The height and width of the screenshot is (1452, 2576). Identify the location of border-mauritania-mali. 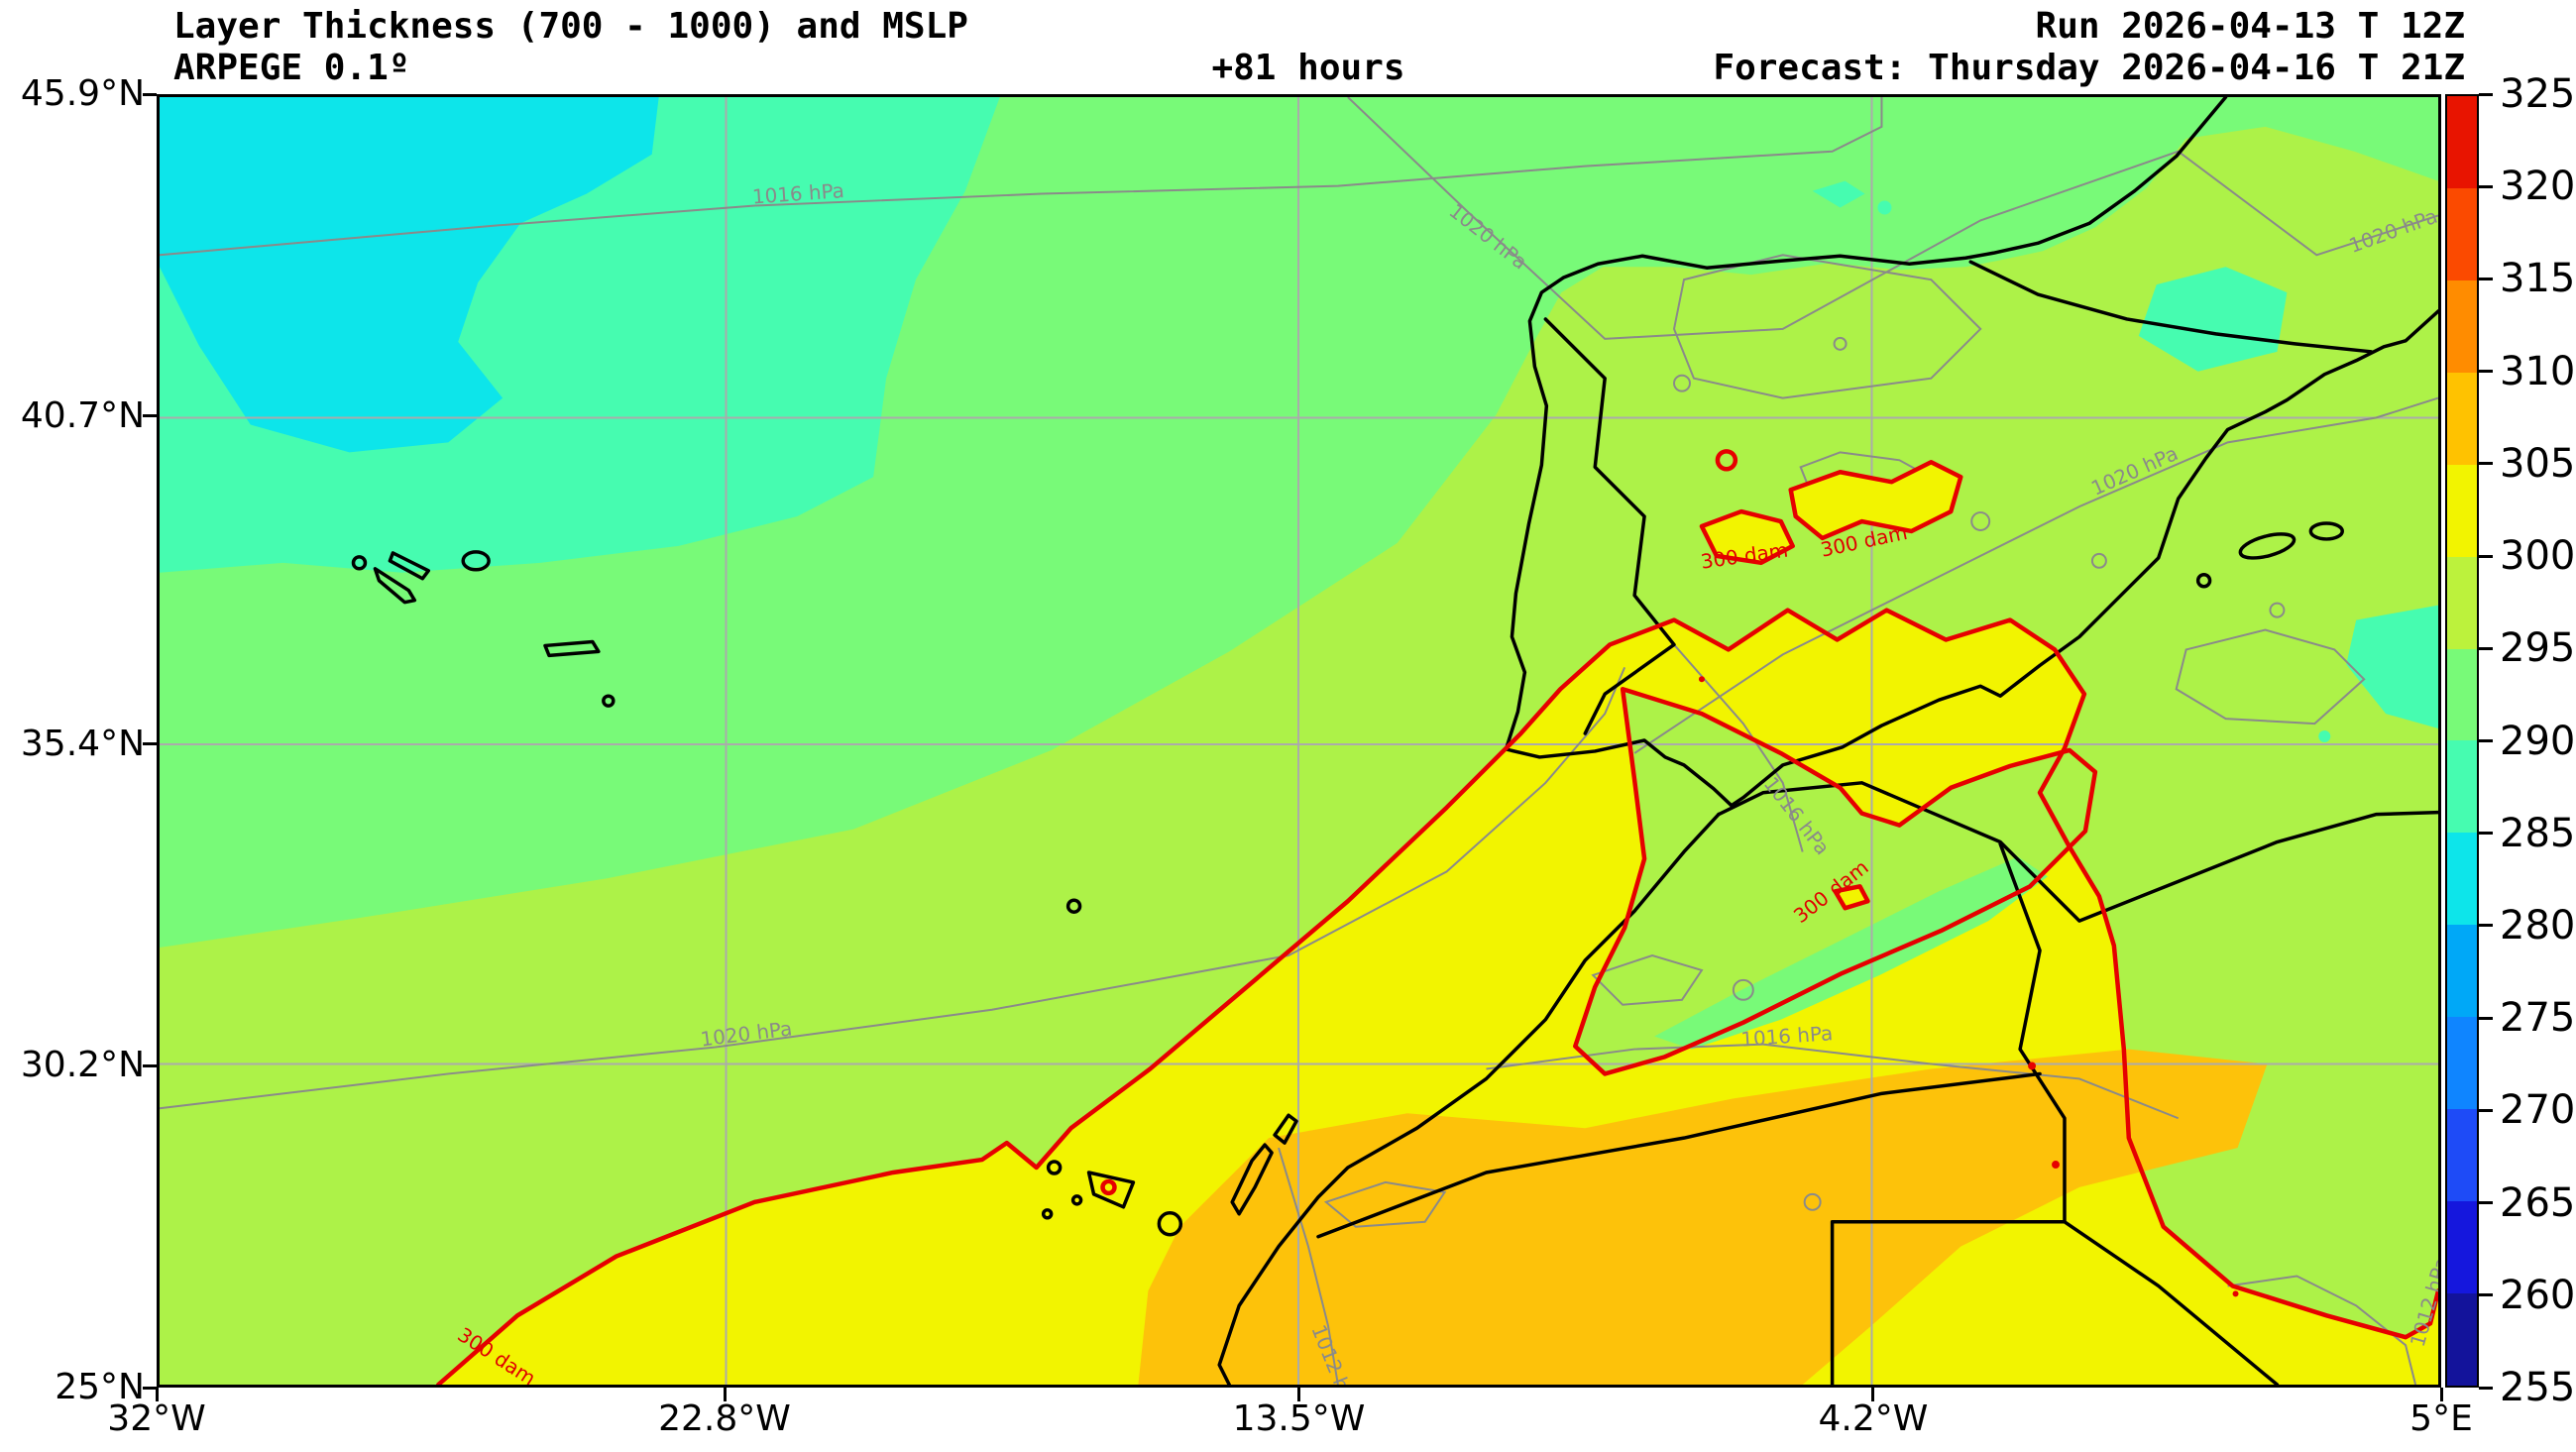
(2171, 1302).